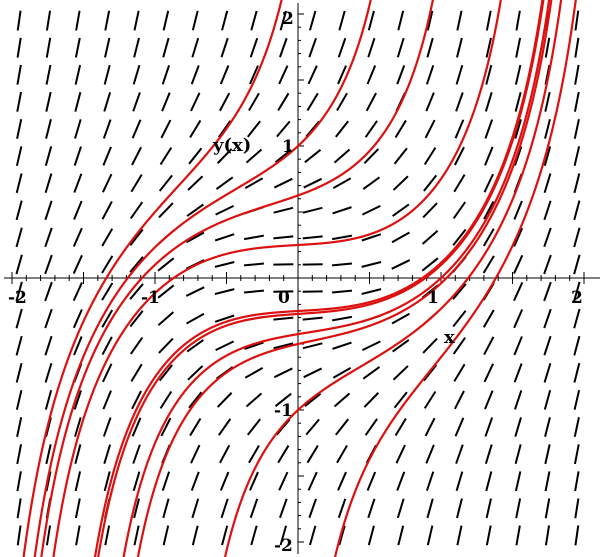 The width and height of the screenshot is (604, 557). I want to click on x-tick-label: 2, so click(577, 298).